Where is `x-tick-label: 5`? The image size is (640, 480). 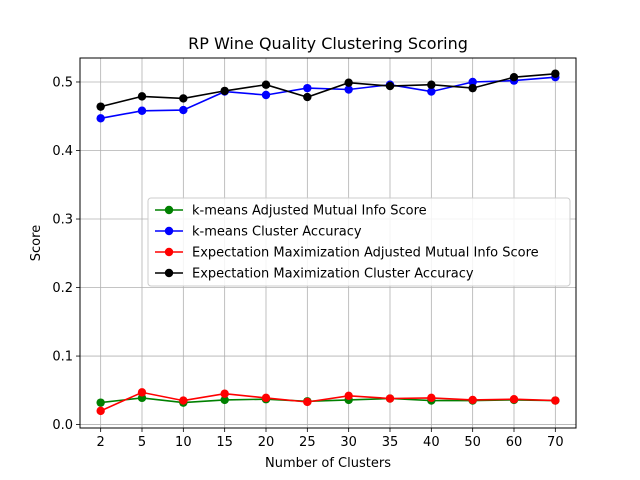 x-tick-label: 5 is located at coordinates (142, 442).